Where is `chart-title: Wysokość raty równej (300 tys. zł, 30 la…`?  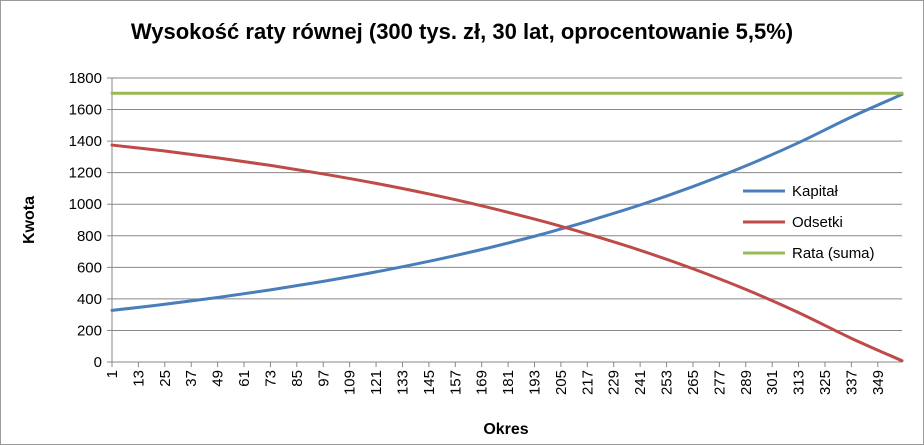 chart-title: Wysokość raty równej (300 tys. zł, 30 la… is located at coordinates (462, 31).